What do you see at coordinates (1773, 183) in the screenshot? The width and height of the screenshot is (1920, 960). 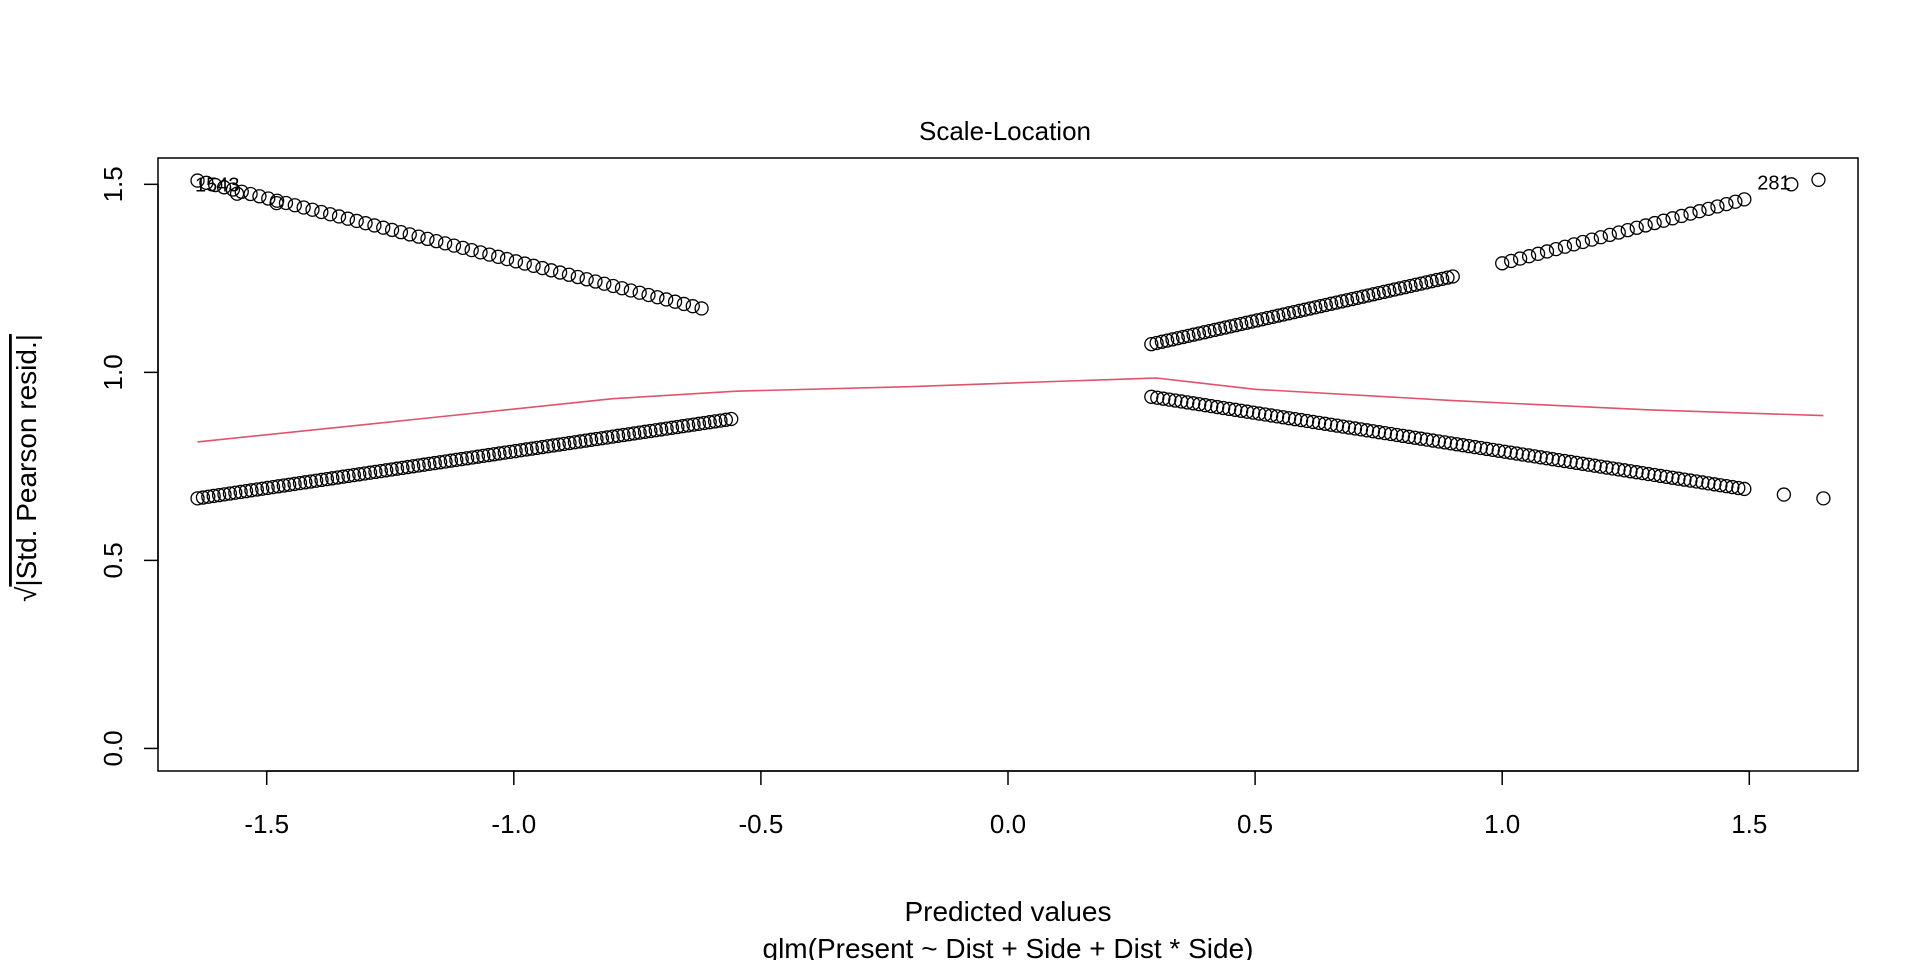 I see `point-annotation: 281` at bounding box center [1773, 183].